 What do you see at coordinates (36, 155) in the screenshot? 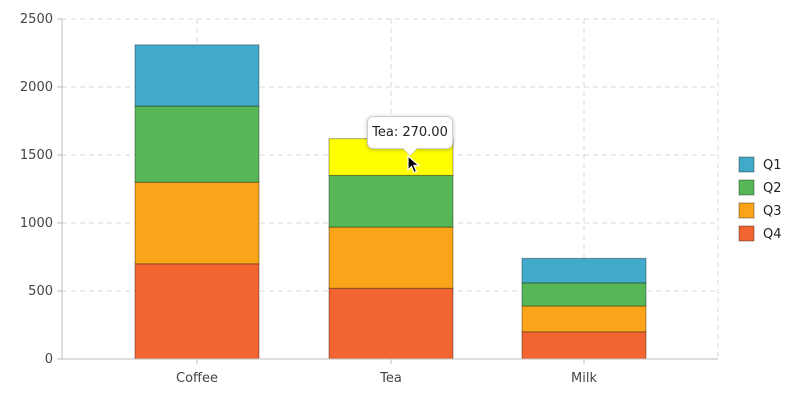
I see `y-tick-label: 1500` at bounding box center [36, 155].